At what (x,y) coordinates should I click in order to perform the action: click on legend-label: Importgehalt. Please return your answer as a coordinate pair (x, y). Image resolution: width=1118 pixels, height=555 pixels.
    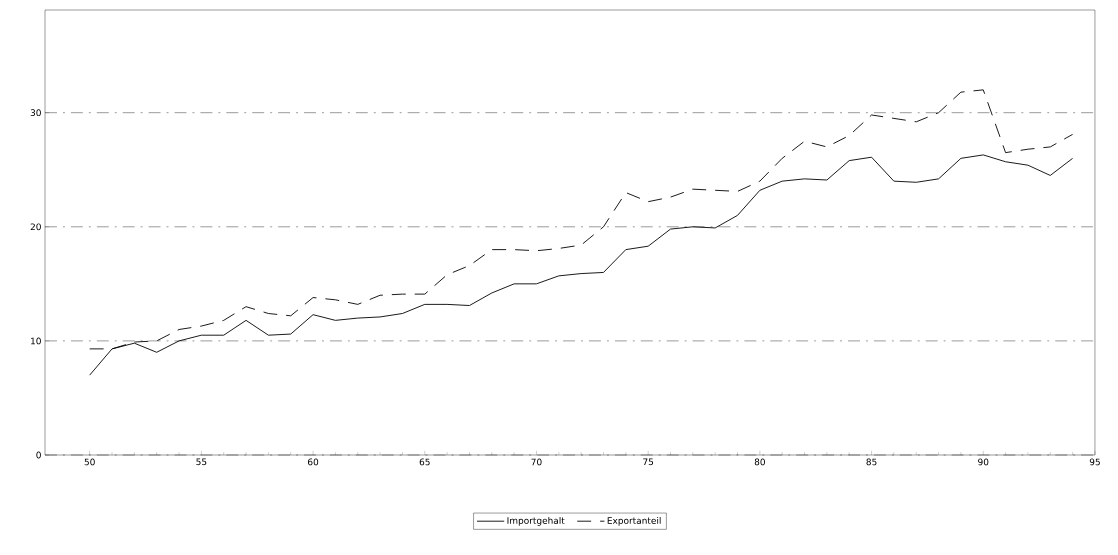
    Looking at the image, I should click on (536, 521).